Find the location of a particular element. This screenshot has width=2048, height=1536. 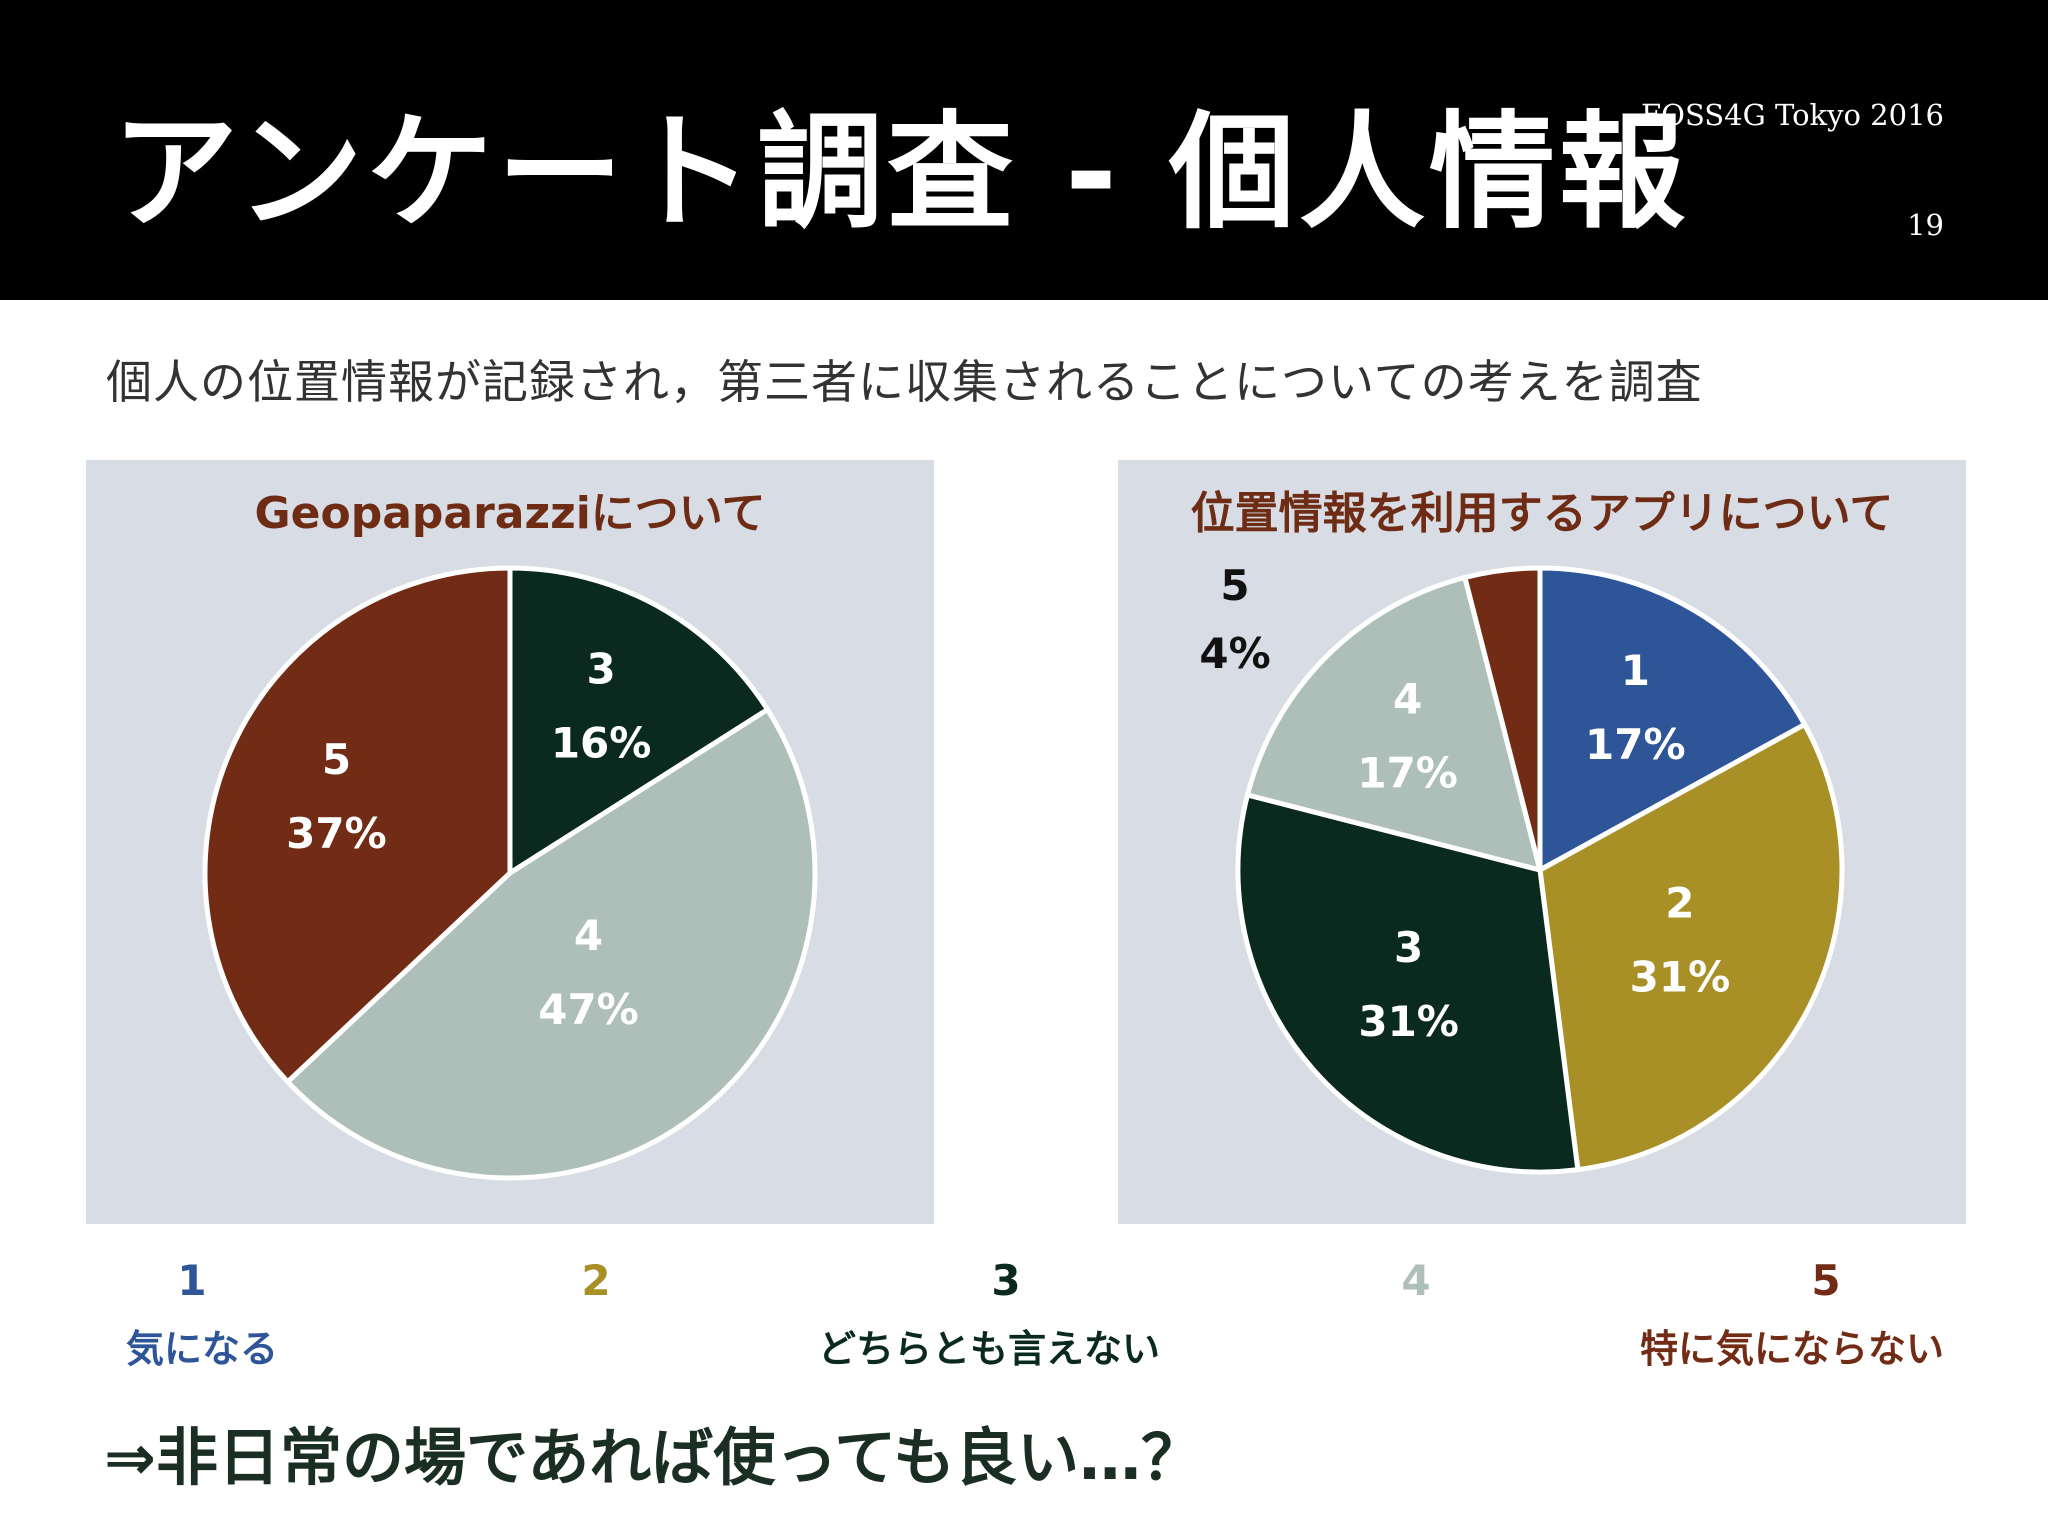

pie1-label-percent-4: 47% is located at coordinates (588, 1009).